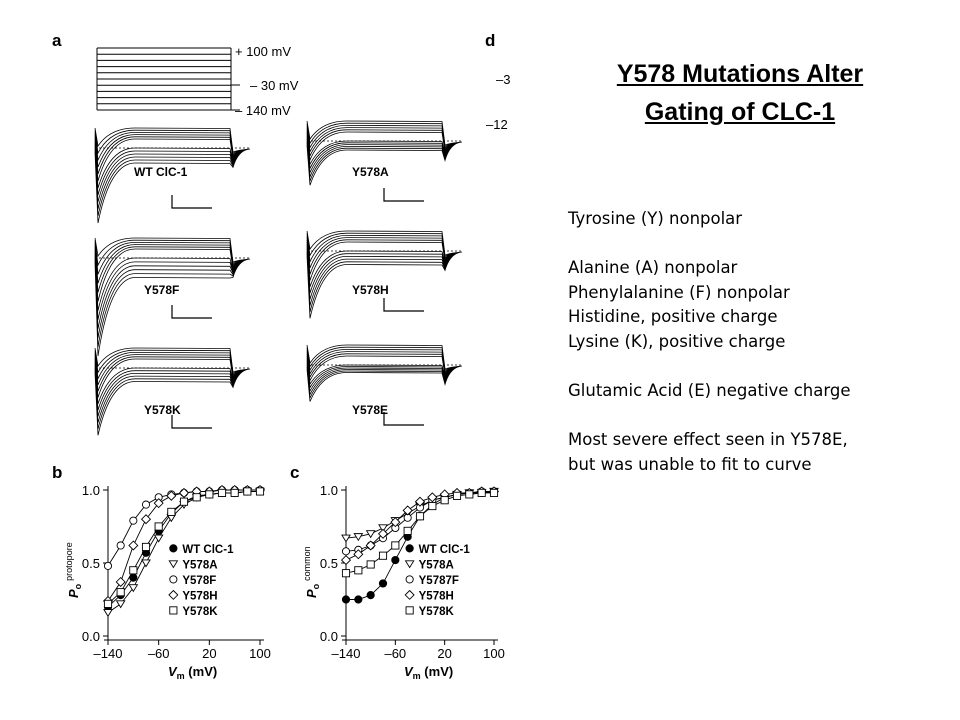  I want to click on legend-label: Y578A, so click(199, 565).